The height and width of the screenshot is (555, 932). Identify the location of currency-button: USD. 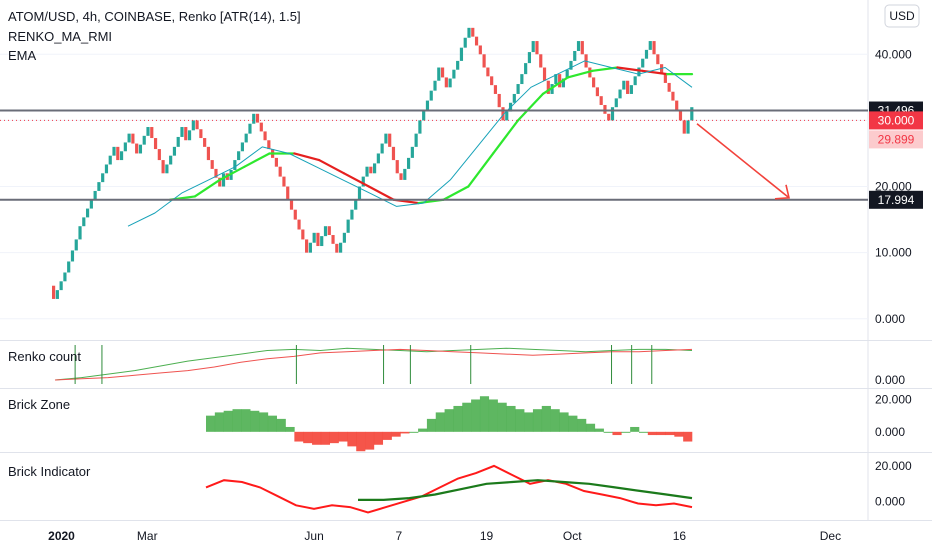
(902, 16).